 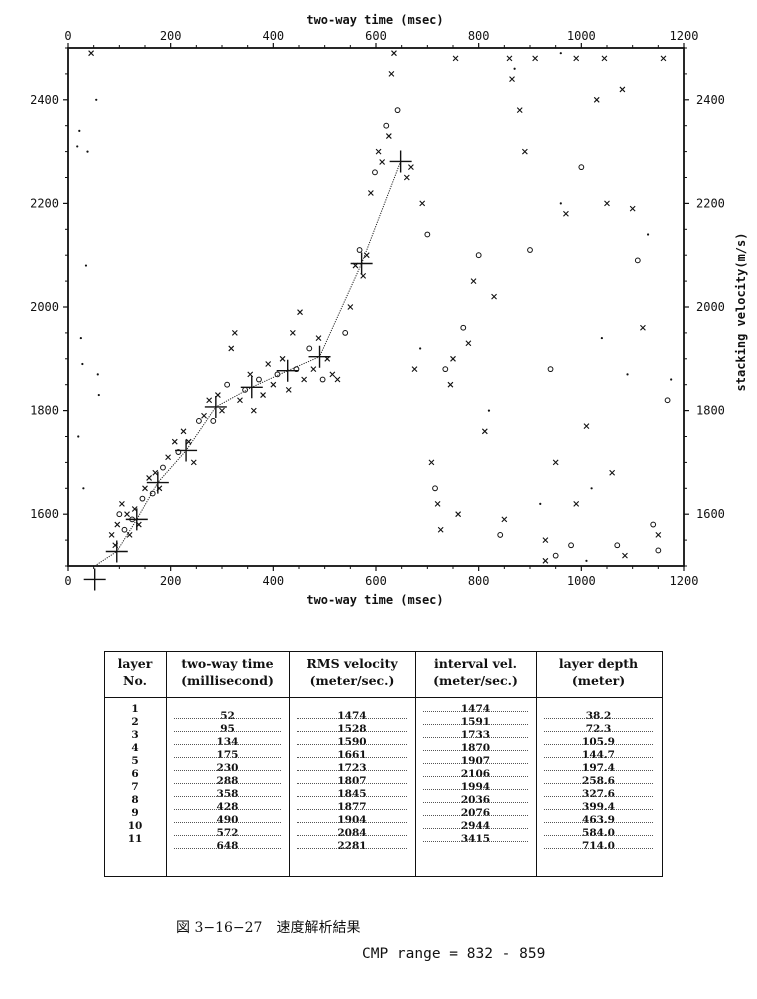 I want to click on table-cell-layer_depth: 38.2, so click(x=598, y=716).